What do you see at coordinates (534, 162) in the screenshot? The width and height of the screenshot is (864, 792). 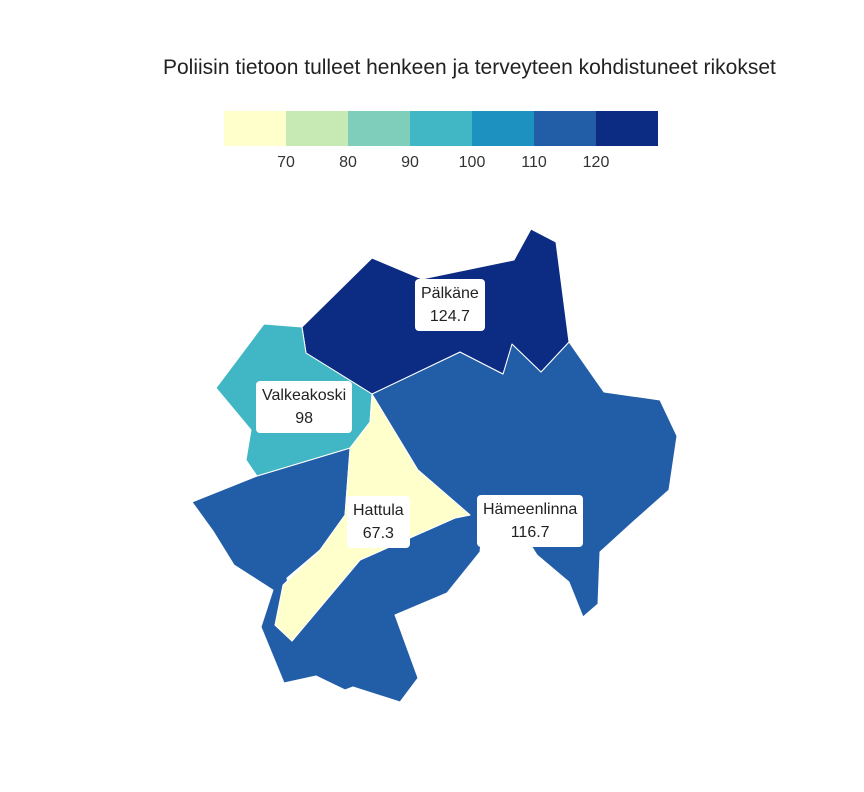 I see `legend-tick-110: 110` at bounding box center [534, 162].